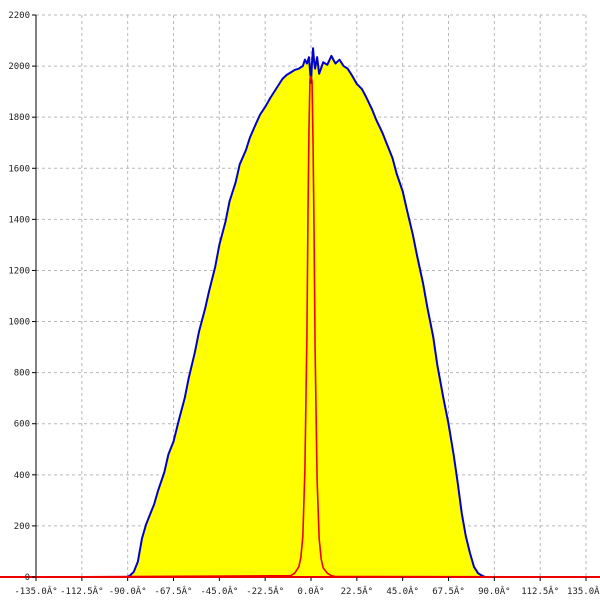 Image resolution: width=600 pixels, height=600 pixels. I want to click on y-tick-label: 1000, so click(19, 323).